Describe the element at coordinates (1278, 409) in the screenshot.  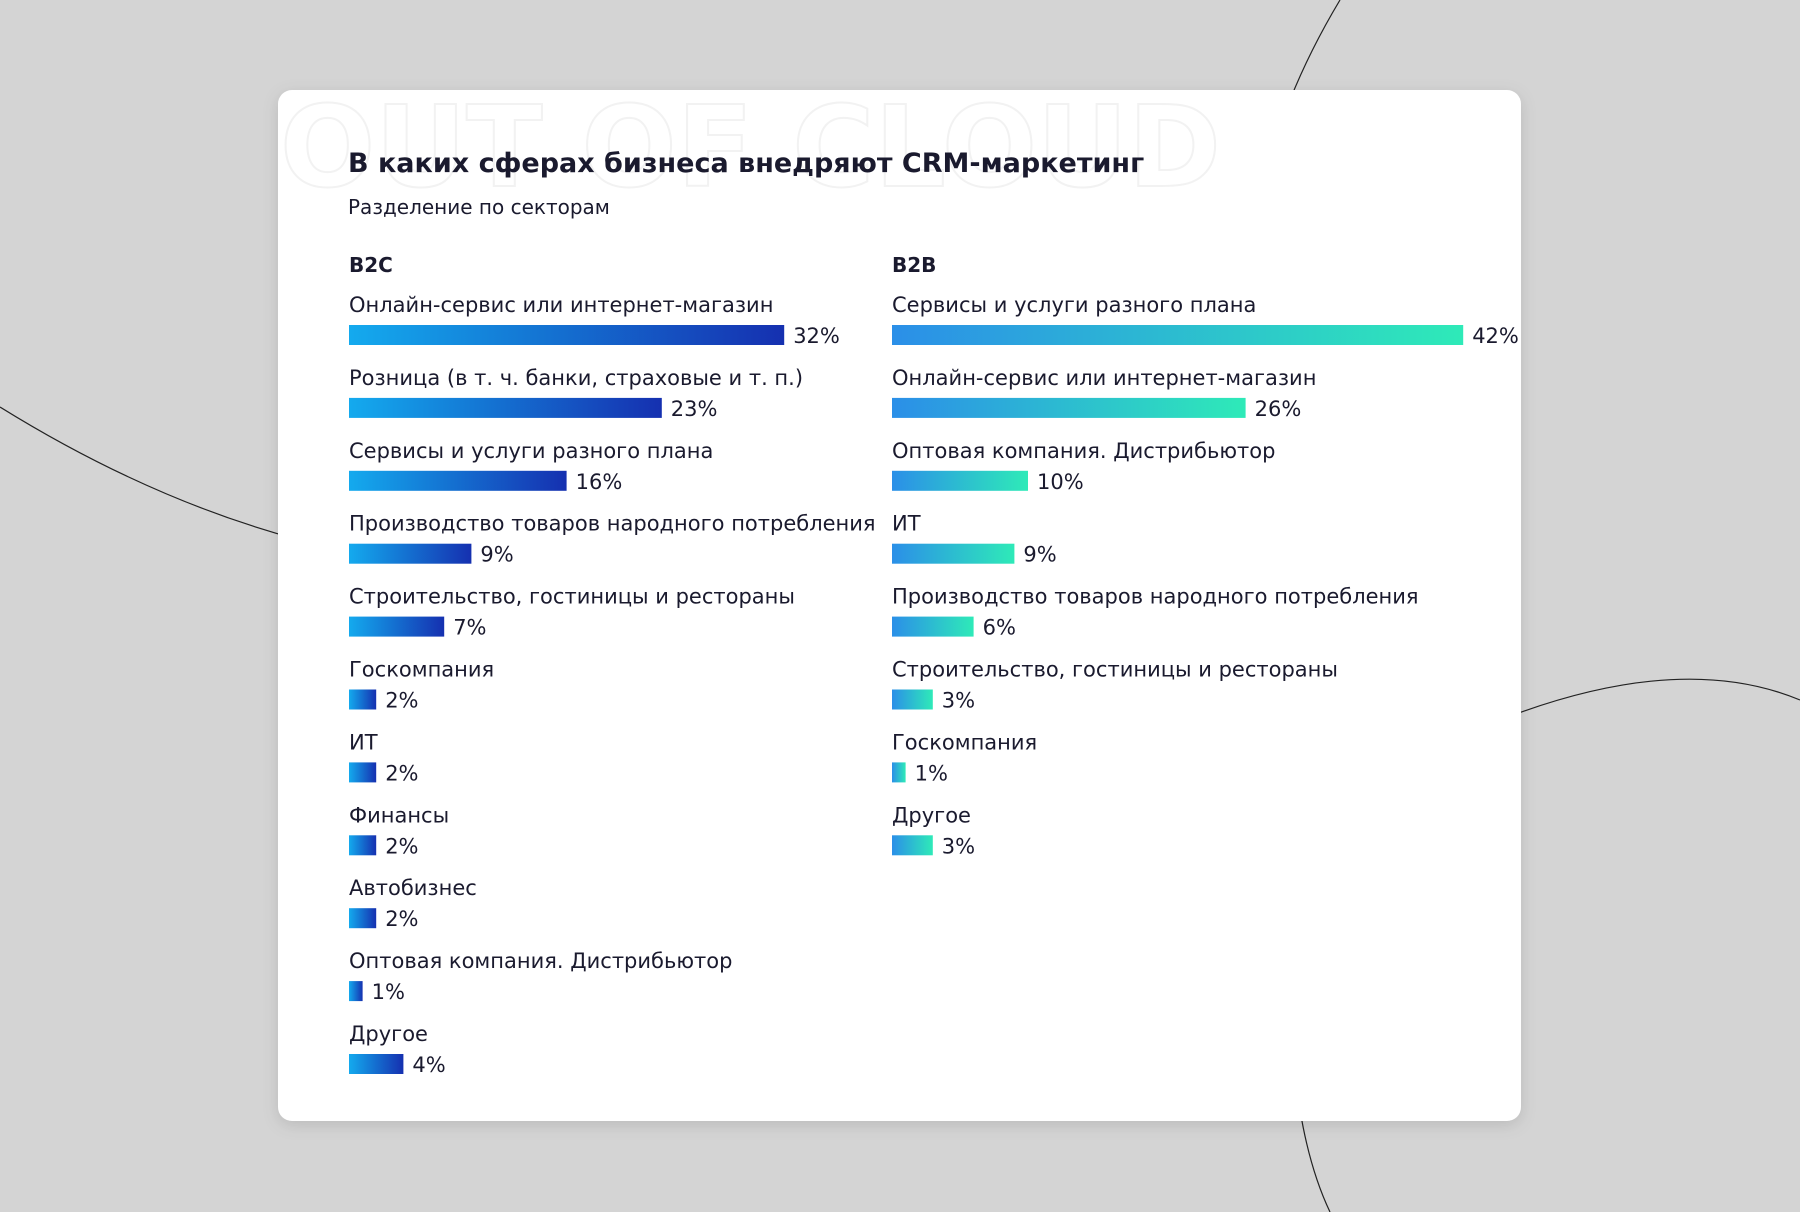
I see `value-label: 26%` at that location.